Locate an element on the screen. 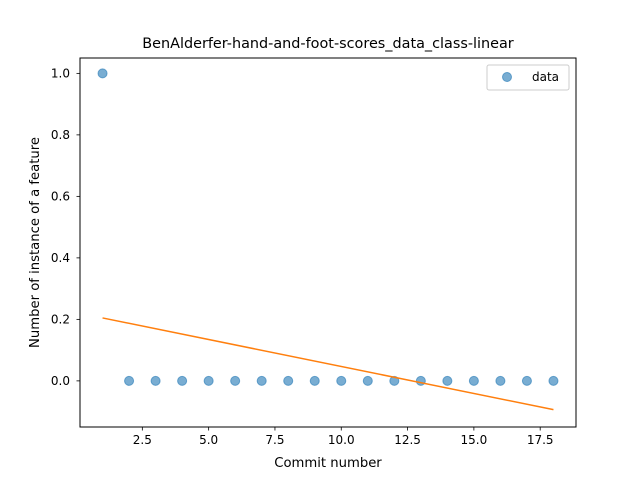 Image resolution: width=640 pixels, height=480 pixels. x-axis-label: Commit number is located at coordinates (328, 463).